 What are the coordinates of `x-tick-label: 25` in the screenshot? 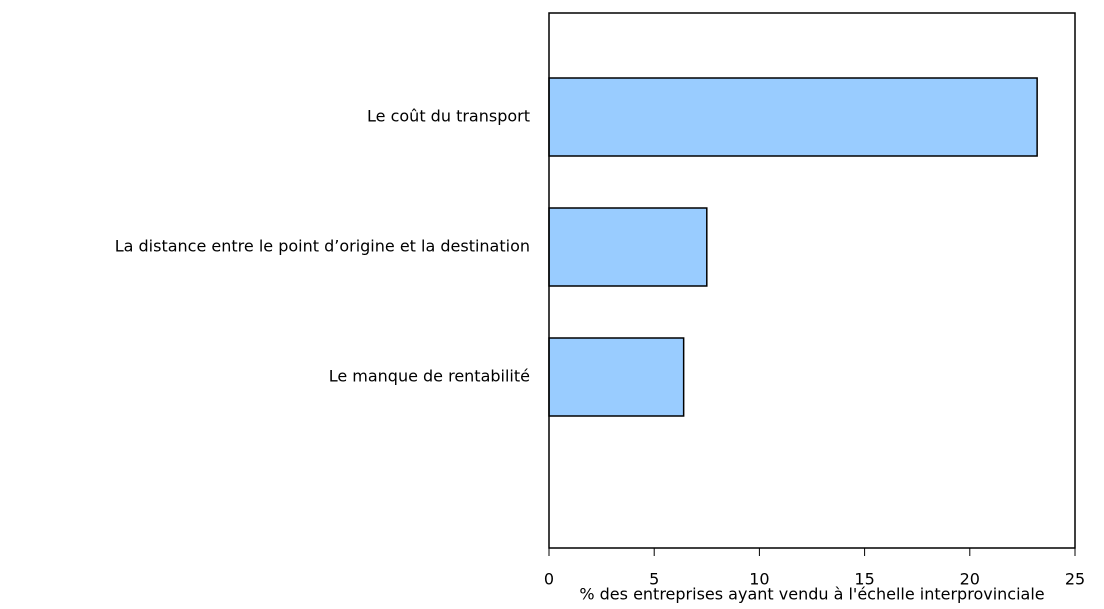 It's located at (1075, 579).